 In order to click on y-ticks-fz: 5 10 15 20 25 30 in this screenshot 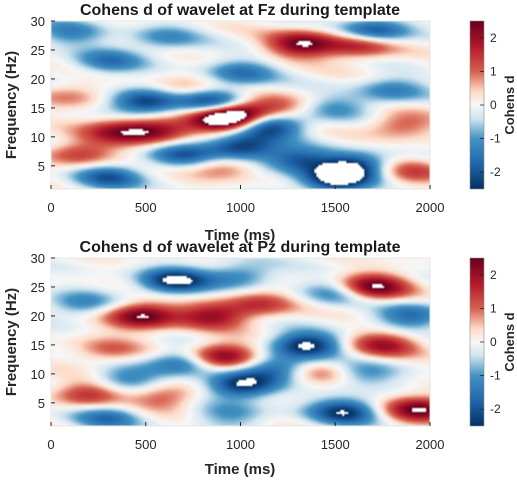, I will do `click(43, 94)`.